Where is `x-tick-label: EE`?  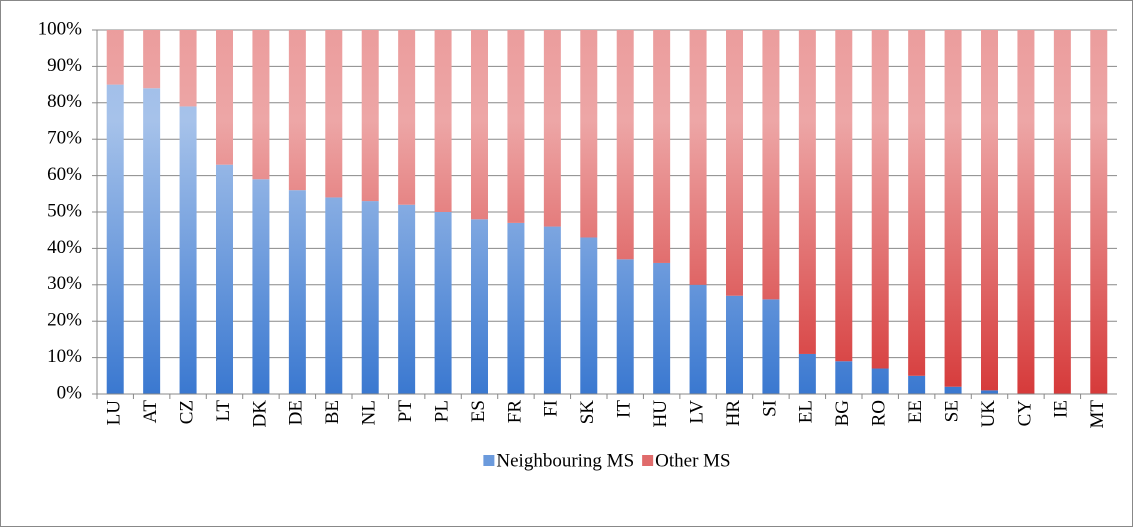
x-tick-label: EE is located at coordinates (915, 411).